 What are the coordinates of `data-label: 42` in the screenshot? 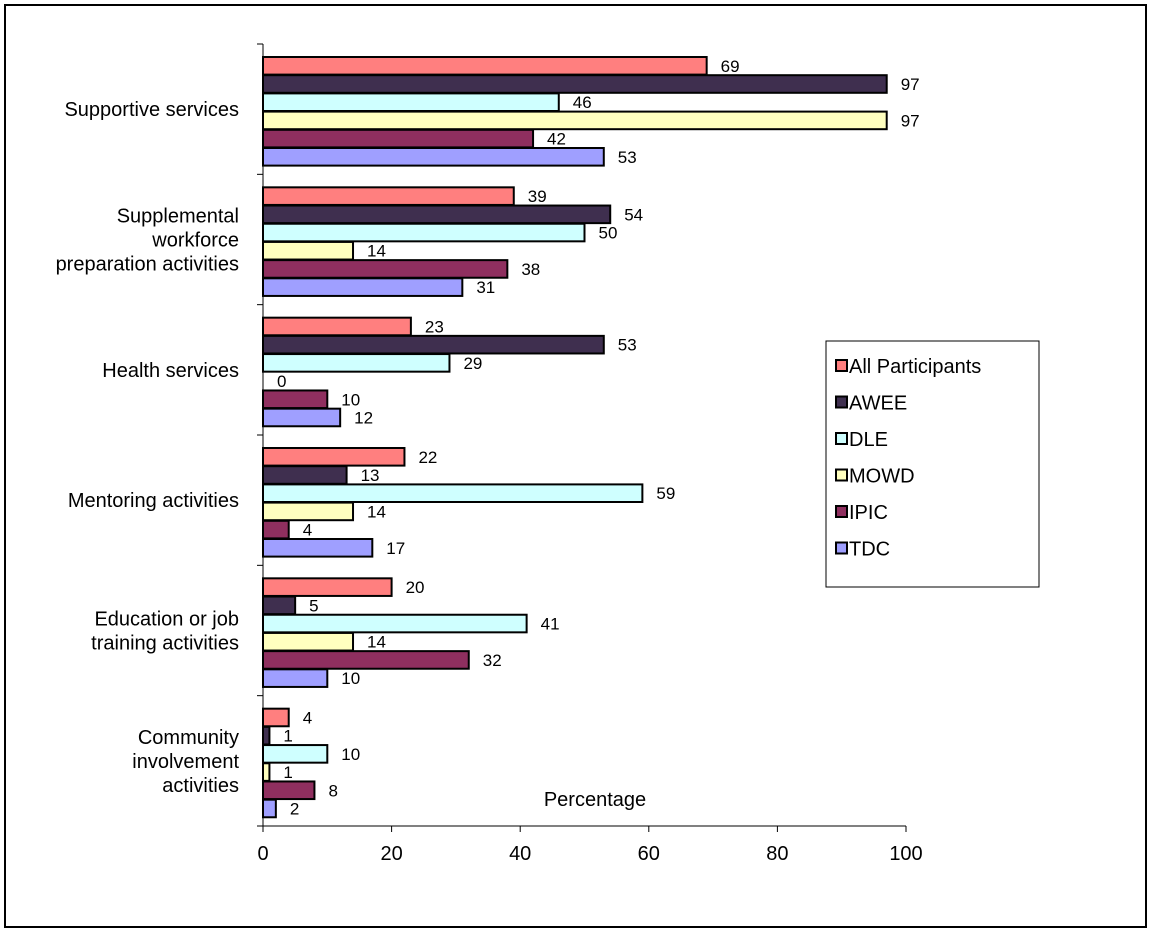 It's located at (556, 139).